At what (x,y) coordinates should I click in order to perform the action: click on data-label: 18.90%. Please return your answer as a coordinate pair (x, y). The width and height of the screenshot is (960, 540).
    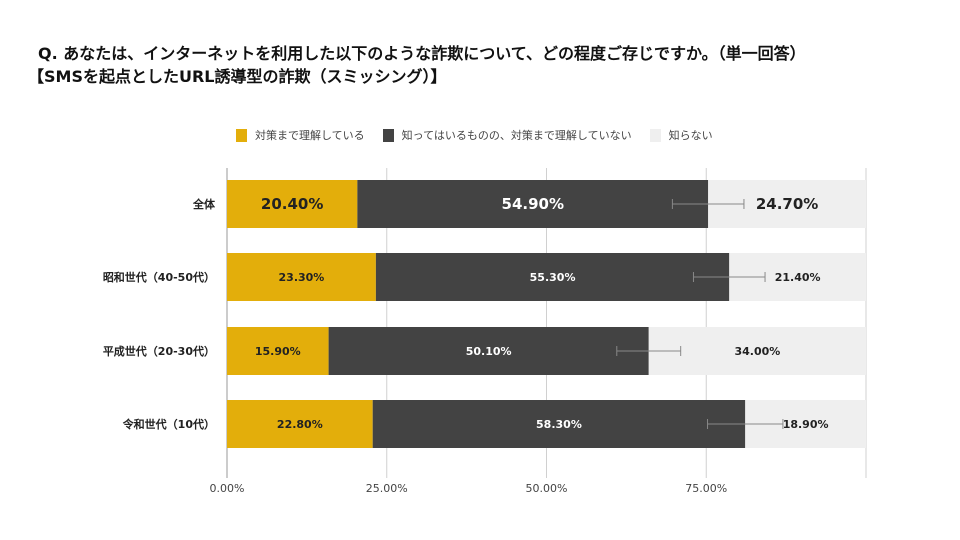
    Looking at the image, I should click on (806, 424).